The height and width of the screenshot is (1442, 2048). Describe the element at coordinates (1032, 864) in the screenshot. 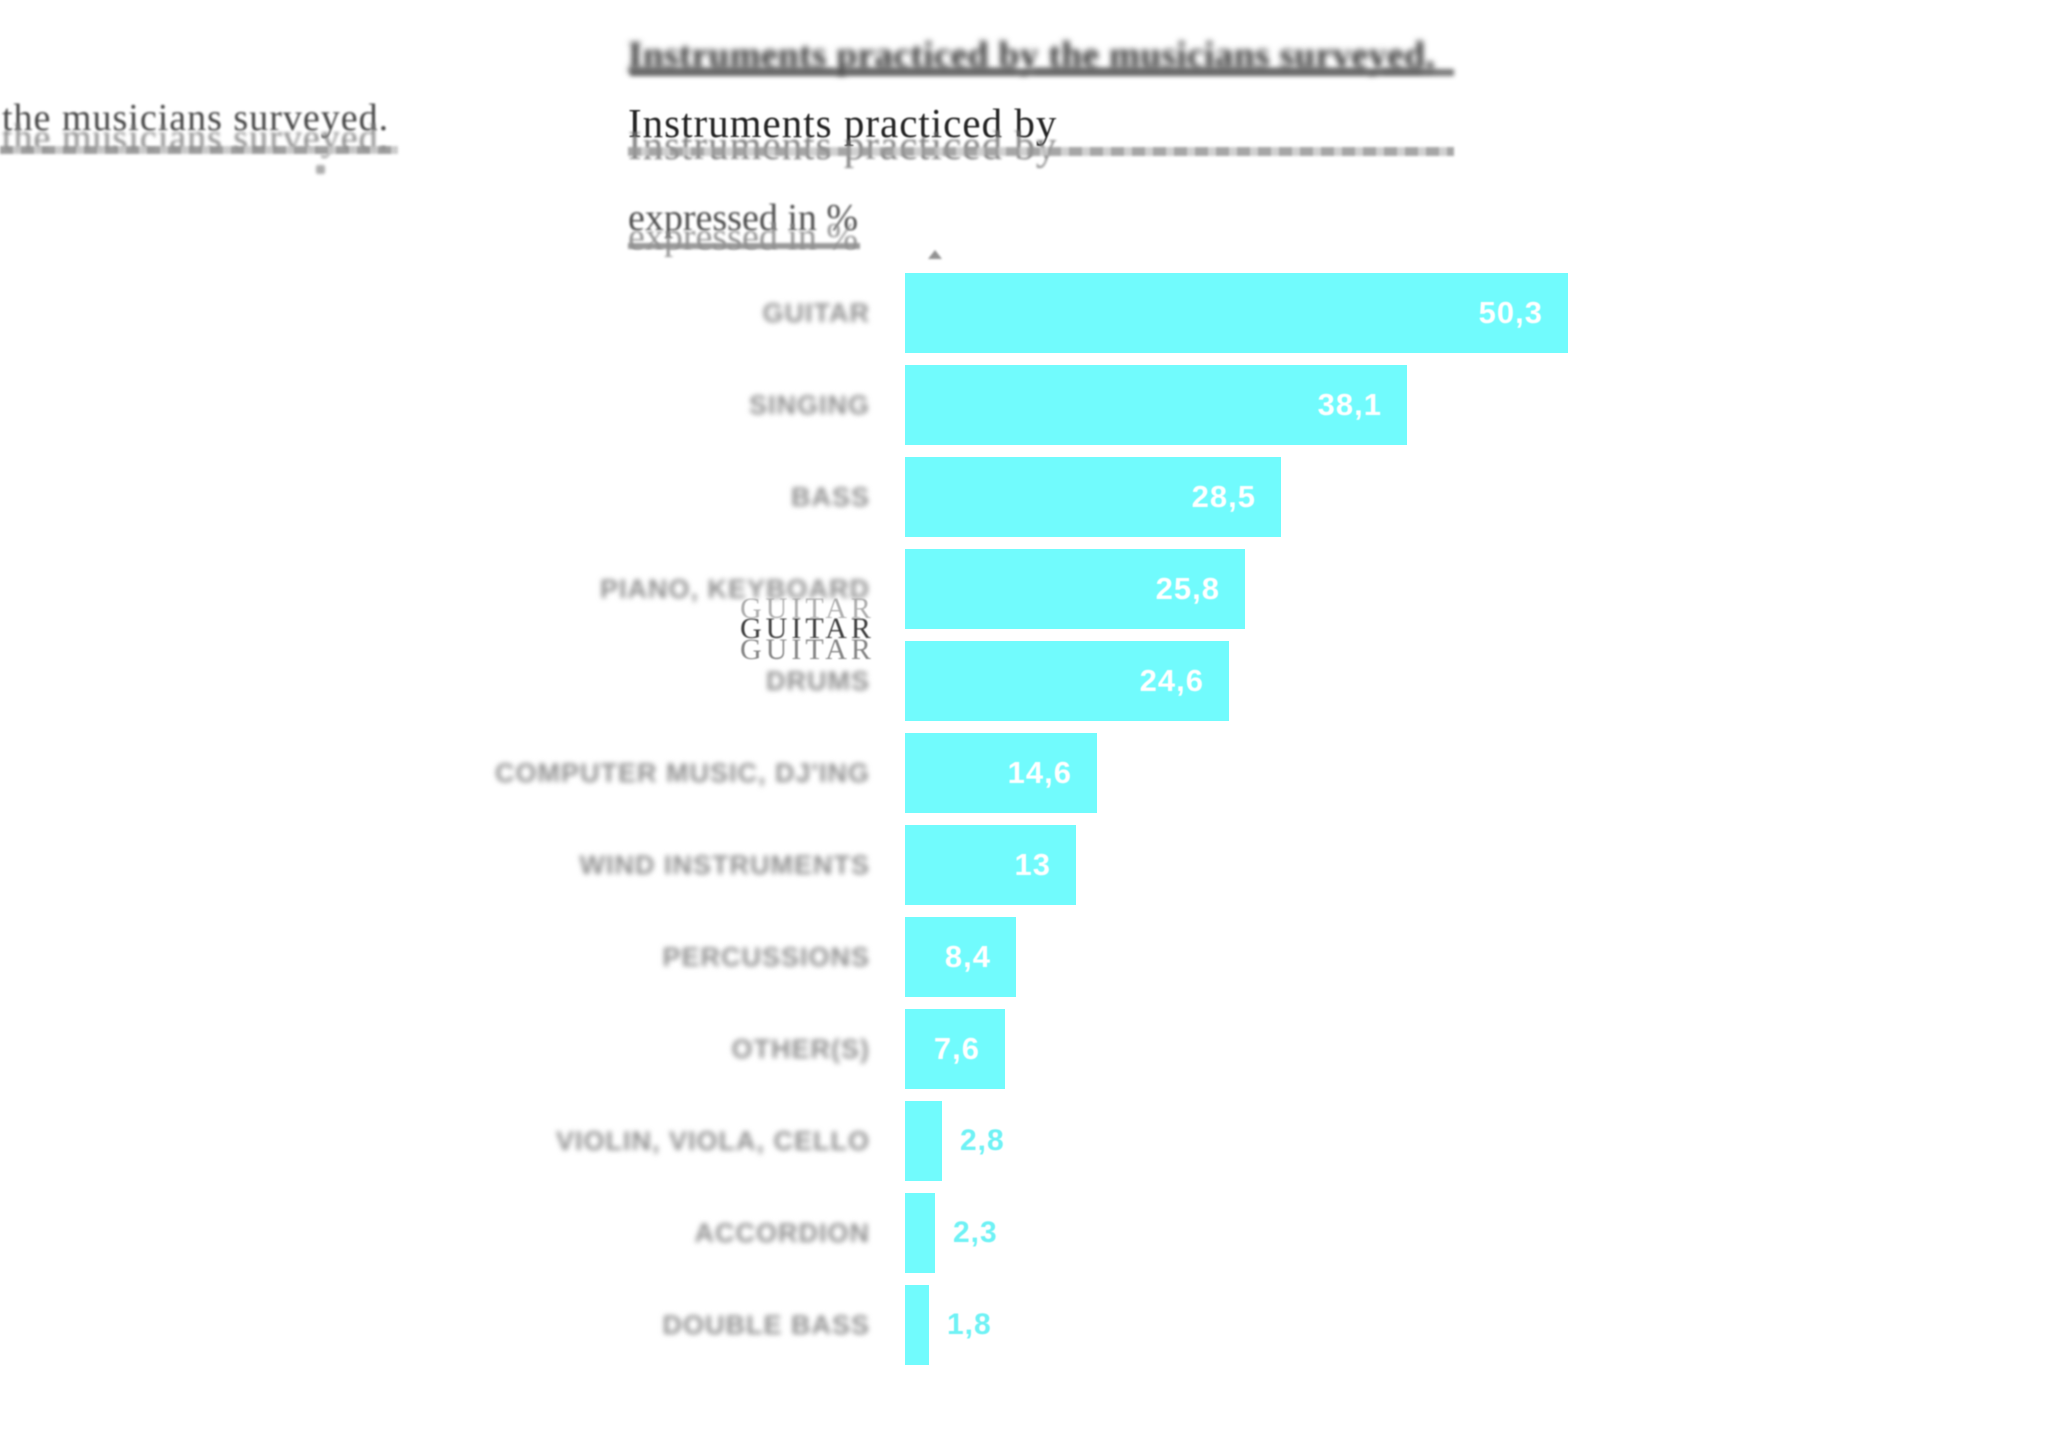

I see `bar-value-inside: 13` at that location.